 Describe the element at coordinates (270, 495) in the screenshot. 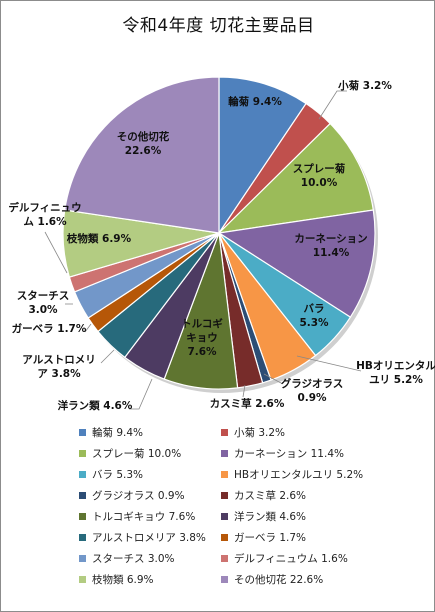

I see `legend-label: カスミ草 2.6%` at that location.